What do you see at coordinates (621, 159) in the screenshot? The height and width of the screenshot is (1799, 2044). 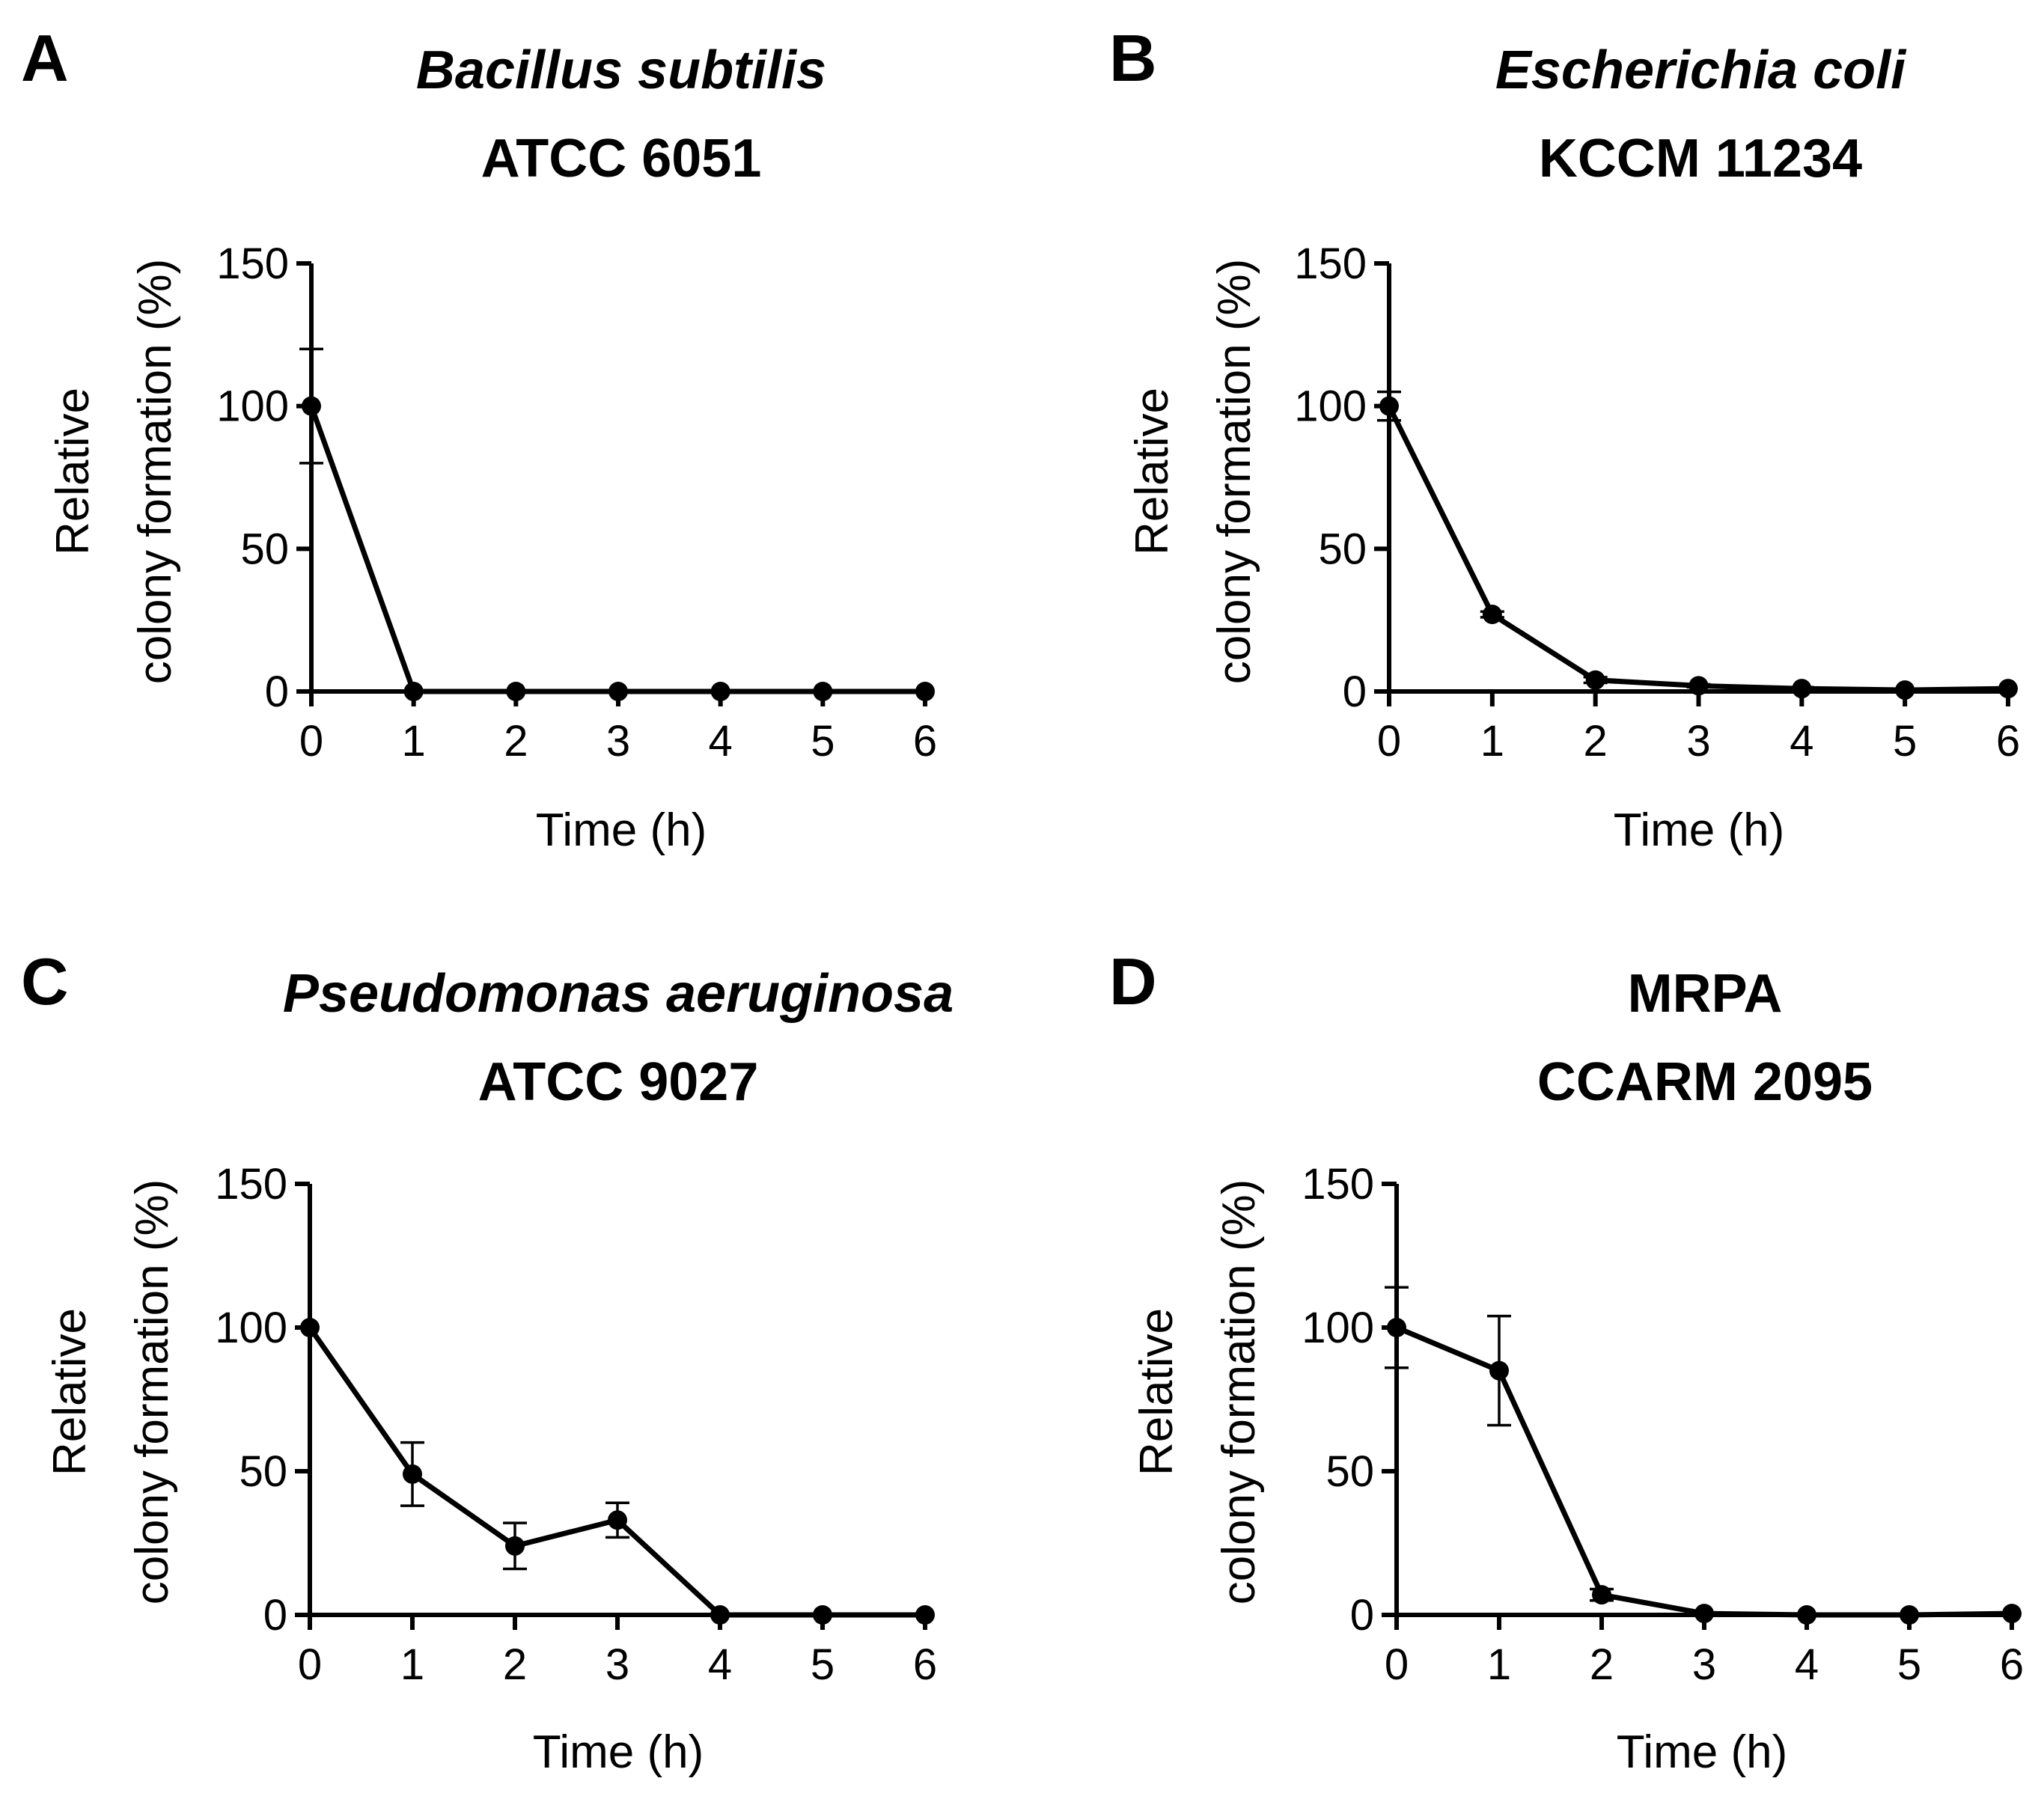 I see `chart-title-line2: ATCC 6051` at bounding box center [621, 159].